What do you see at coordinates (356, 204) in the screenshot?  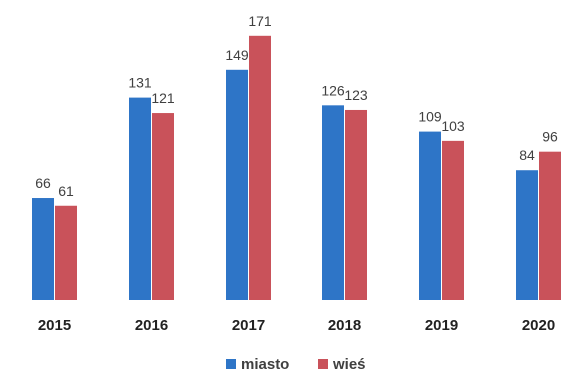 I see `bar-wies-2018` at bounding box center [356, 204].